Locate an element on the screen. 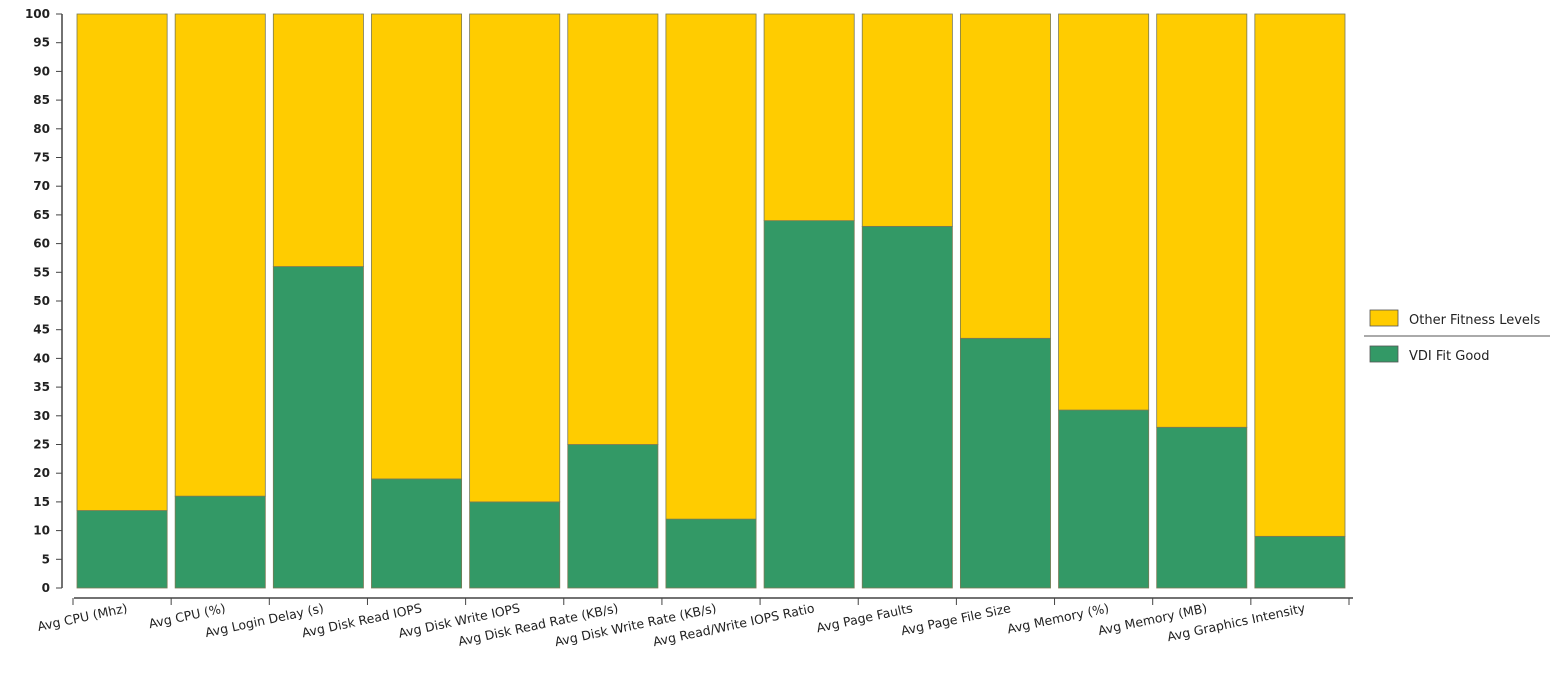 This screenshot has width=1558, height=681. y-tick-label: 30 is located at coordinates (41, 416).